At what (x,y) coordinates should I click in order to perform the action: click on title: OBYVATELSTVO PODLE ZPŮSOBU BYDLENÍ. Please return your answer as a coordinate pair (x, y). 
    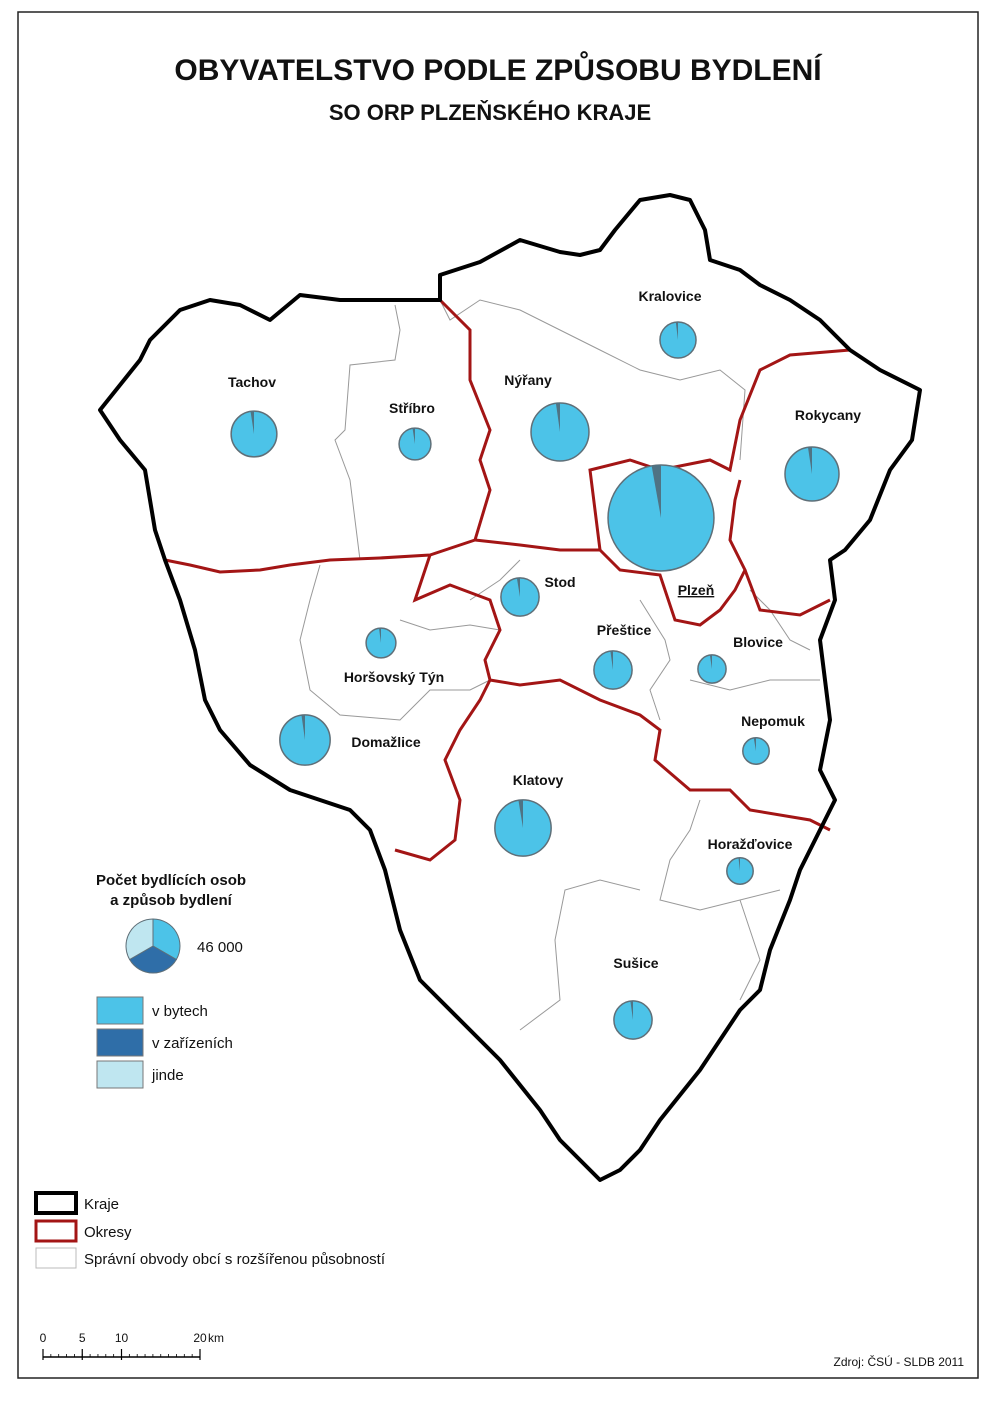
    Looking at the image, I should click on (498, 69).